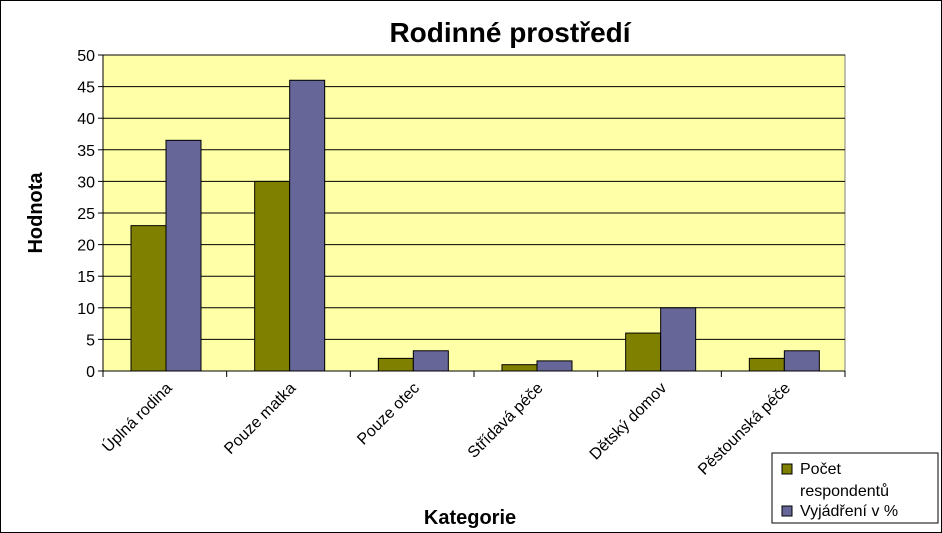  I want to click on y-tick-label: 20, so click(86, 246).